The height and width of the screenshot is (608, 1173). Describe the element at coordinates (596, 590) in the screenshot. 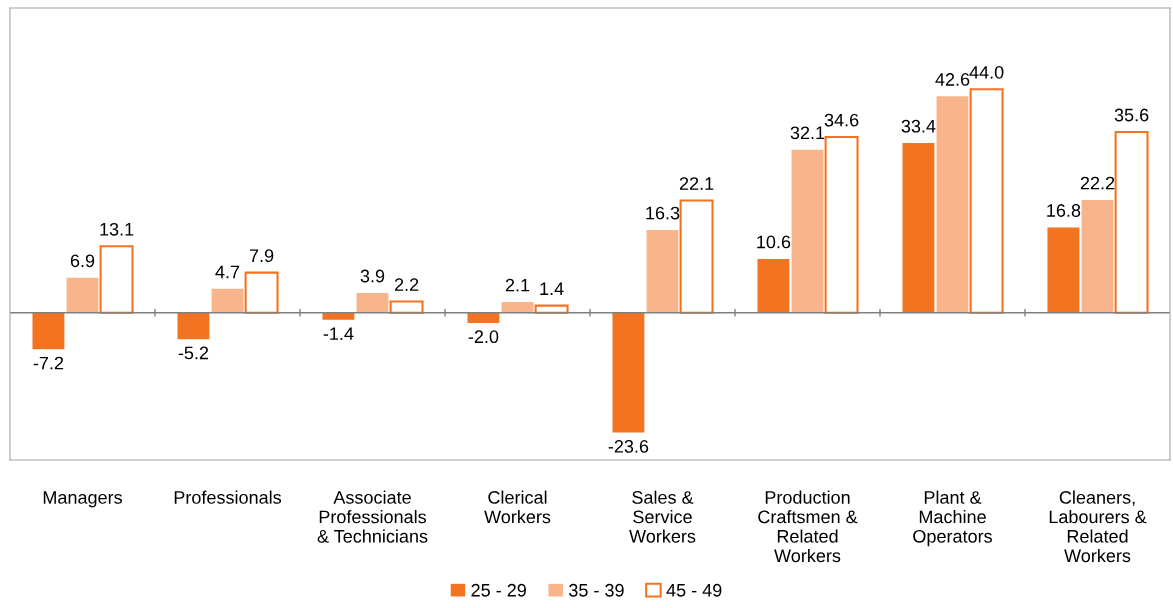

I see `legend-label: 35 - 39` at that location.